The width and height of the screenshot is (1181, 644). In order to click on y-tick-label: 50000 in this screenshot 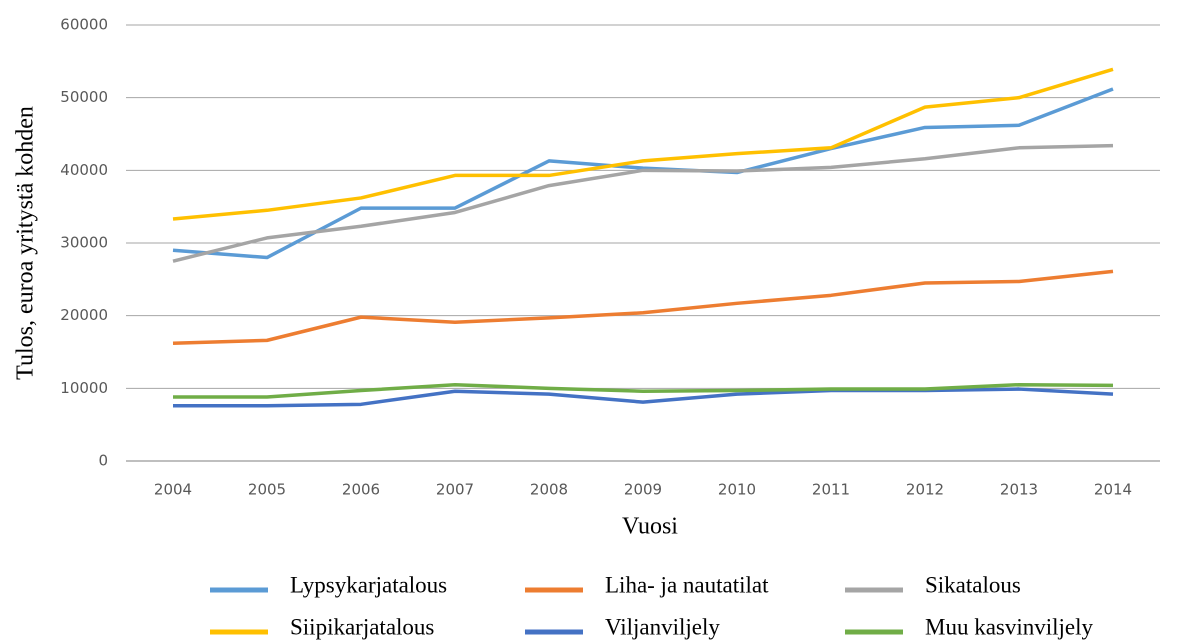, I will do `click(84, 97)`.